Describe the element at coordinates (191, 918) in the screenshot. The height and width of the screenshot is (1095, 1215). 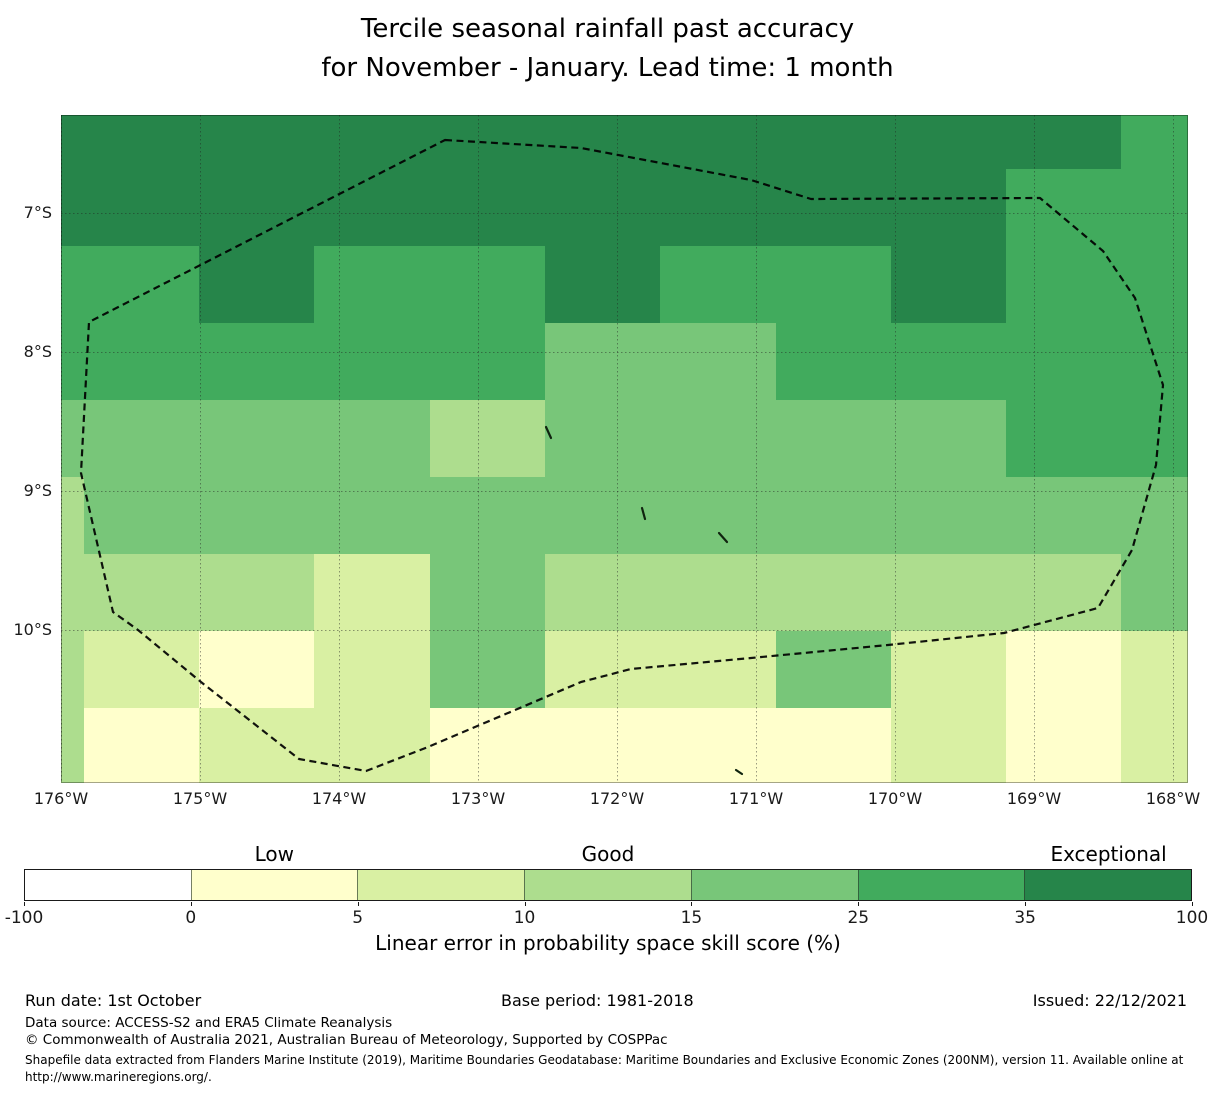
I see `colorbar-tick-label: 0` at that location.